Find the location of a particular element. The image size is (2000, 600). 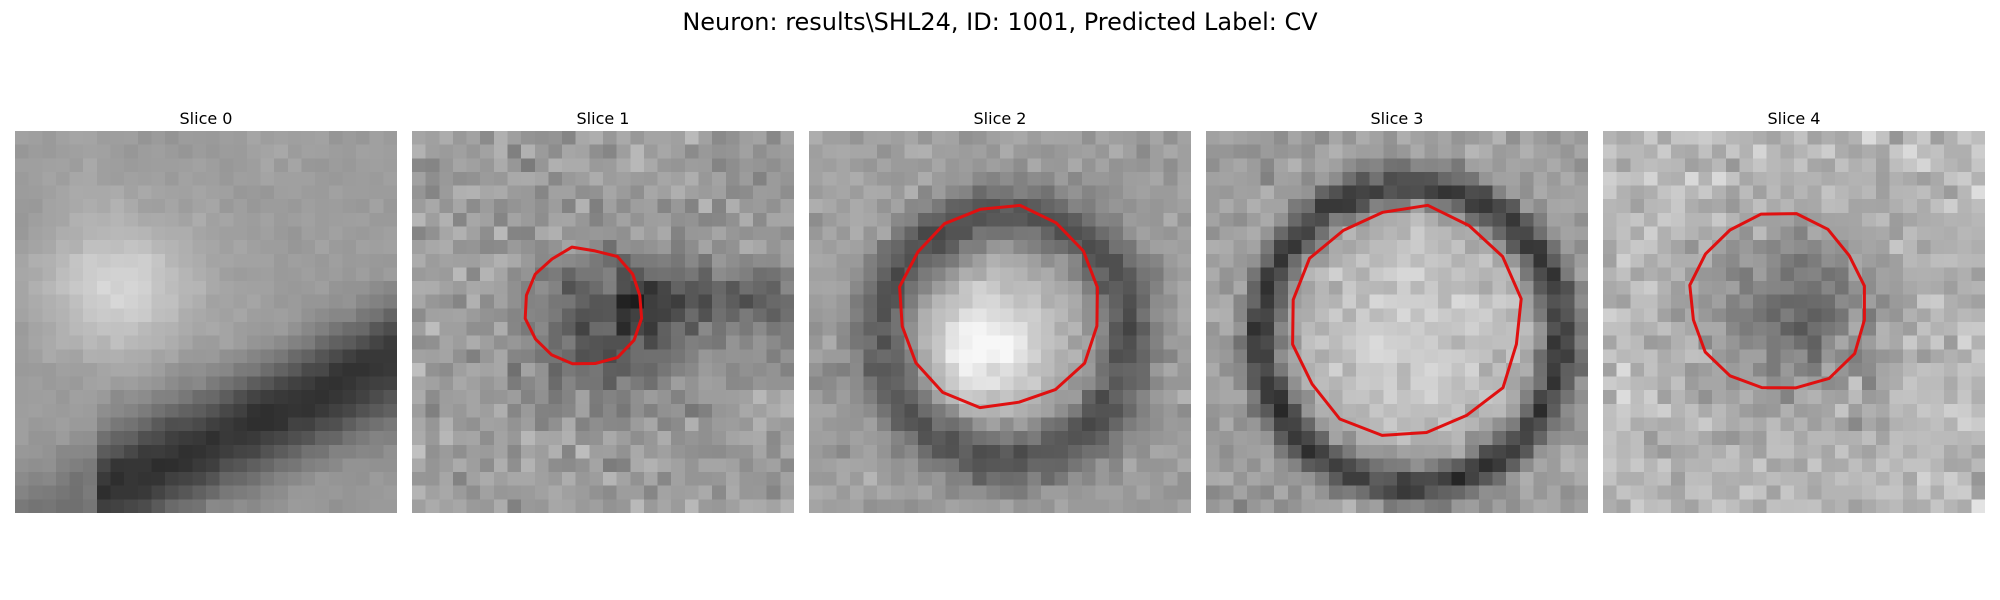

slice-title: Slice 3 is located at coordinates (1397, 118).